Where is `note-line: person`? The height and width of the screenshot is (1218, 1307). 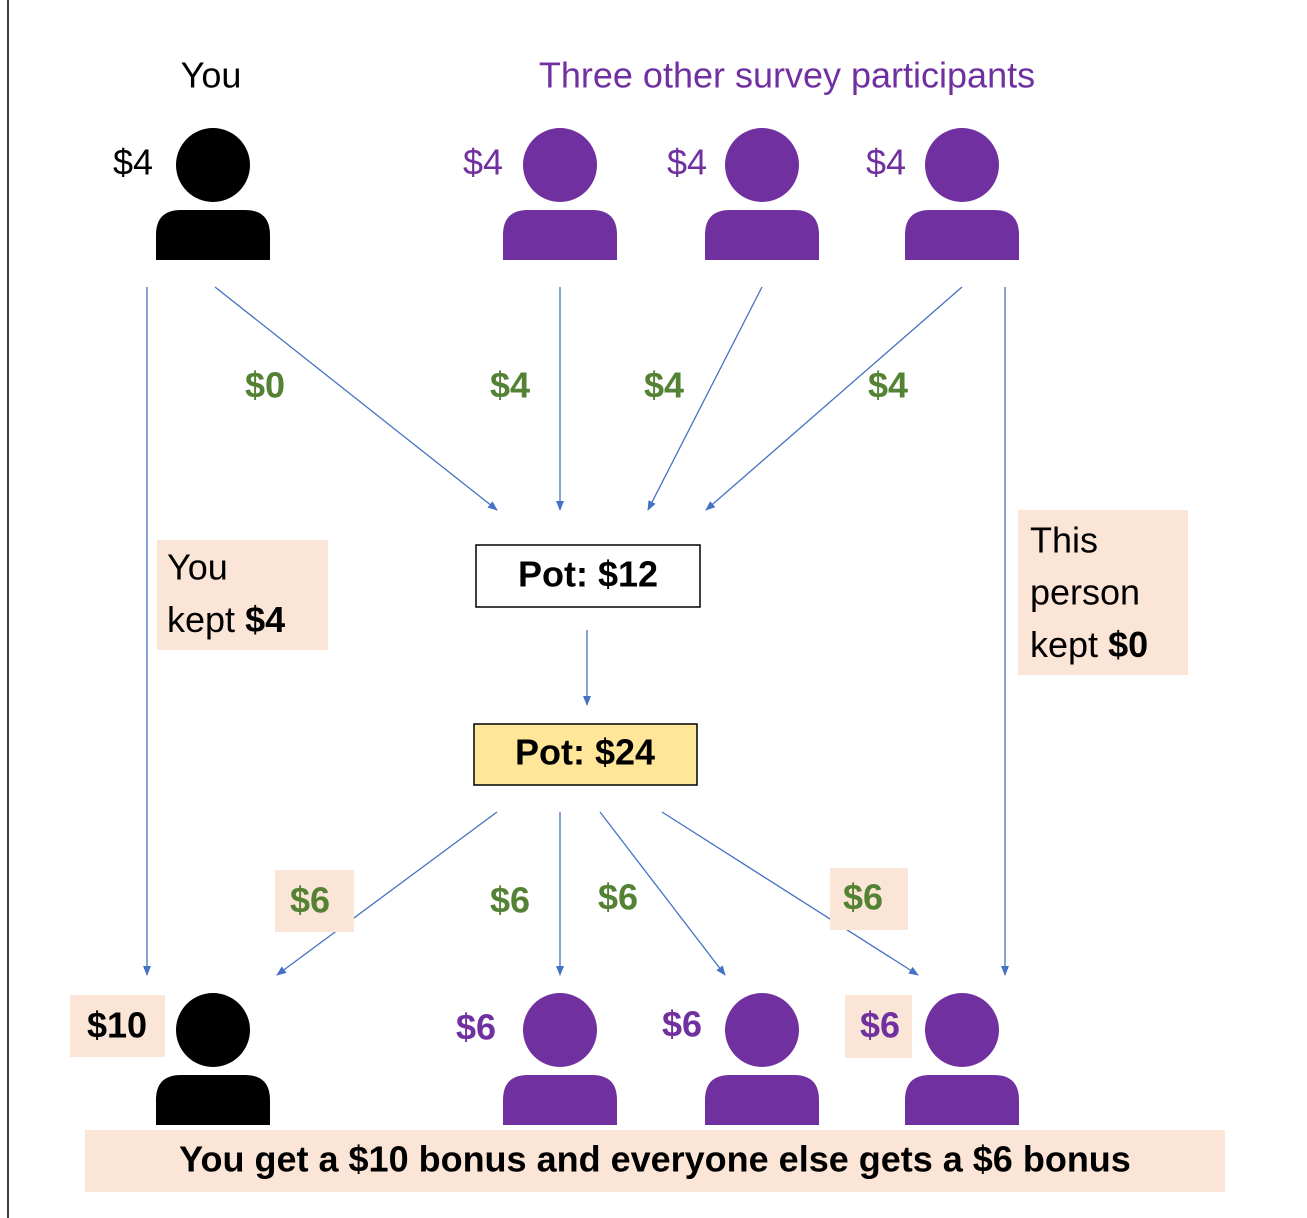 note-line: person is located at coordinates (1085, 592).